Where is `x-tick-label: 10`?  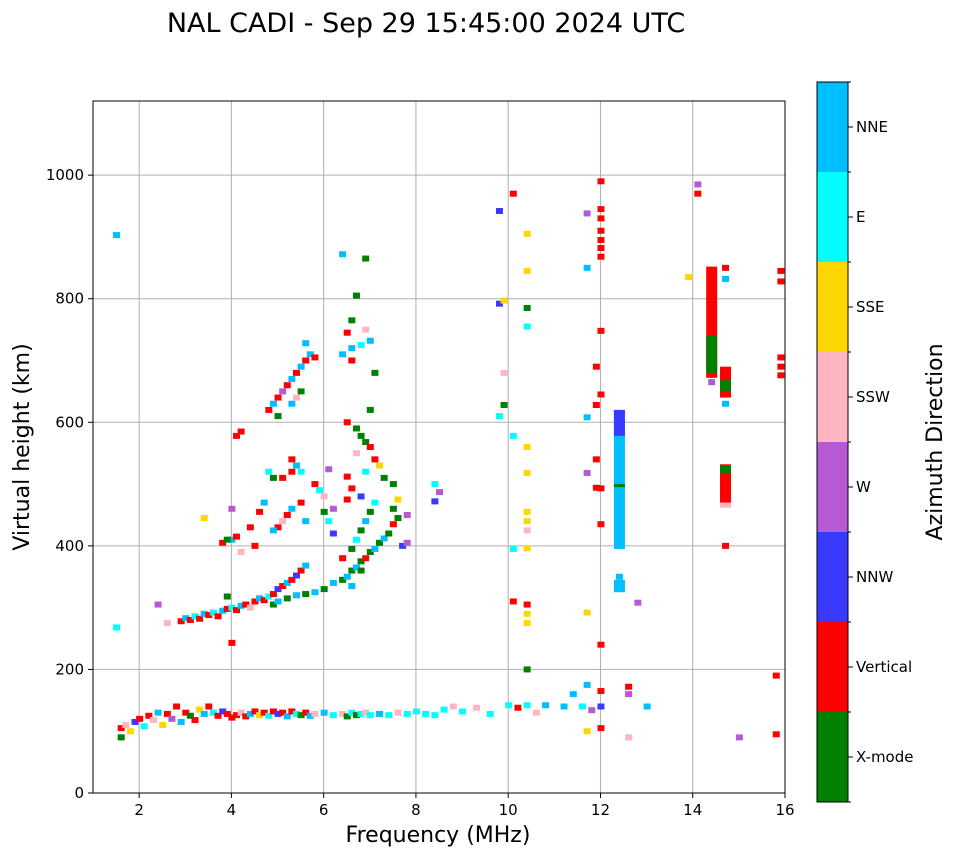
x-tick-label: 10 is located at coordinates (508, 810).